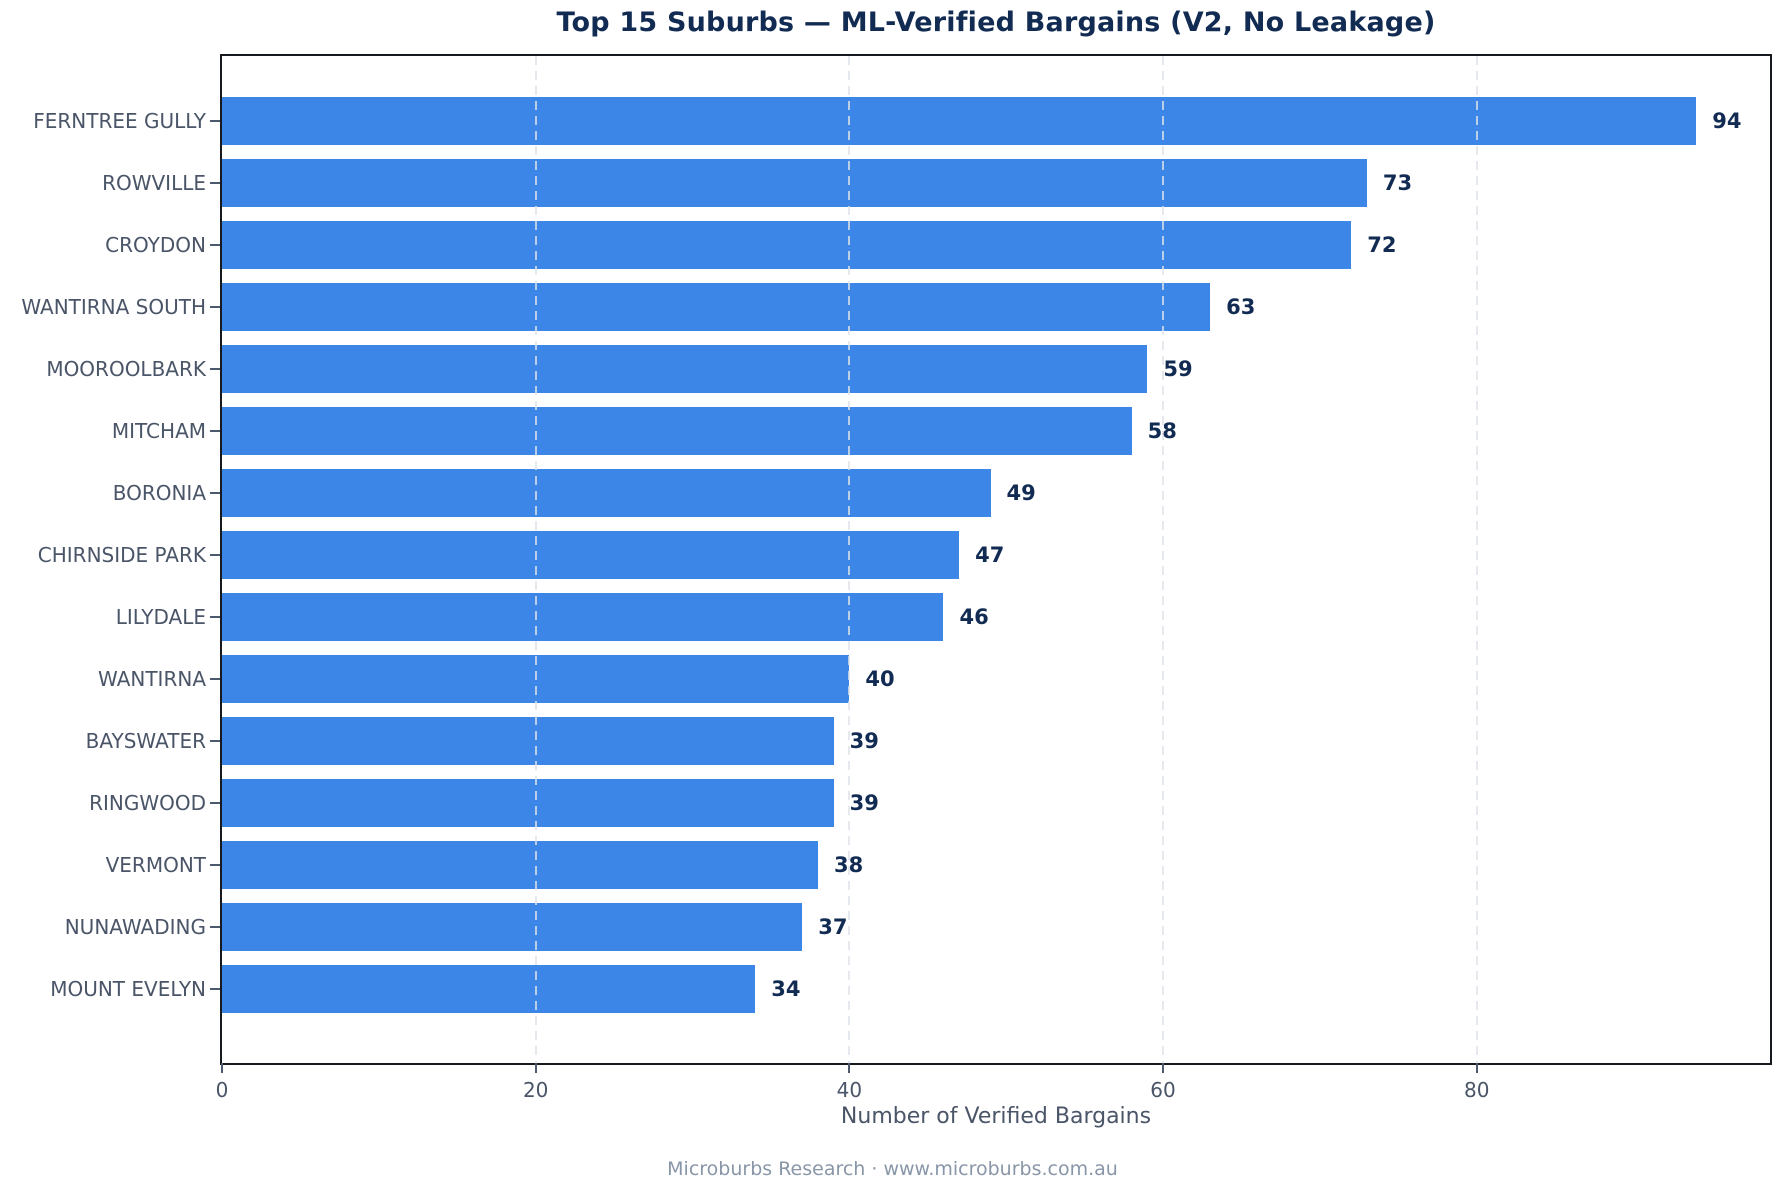 The height and width of the screenshot is (1199, 1785). What do you see at coordinates (1021, 493) in the screenshot?
I see `bar-value-label: 49` at bounding box center [1021, 493].